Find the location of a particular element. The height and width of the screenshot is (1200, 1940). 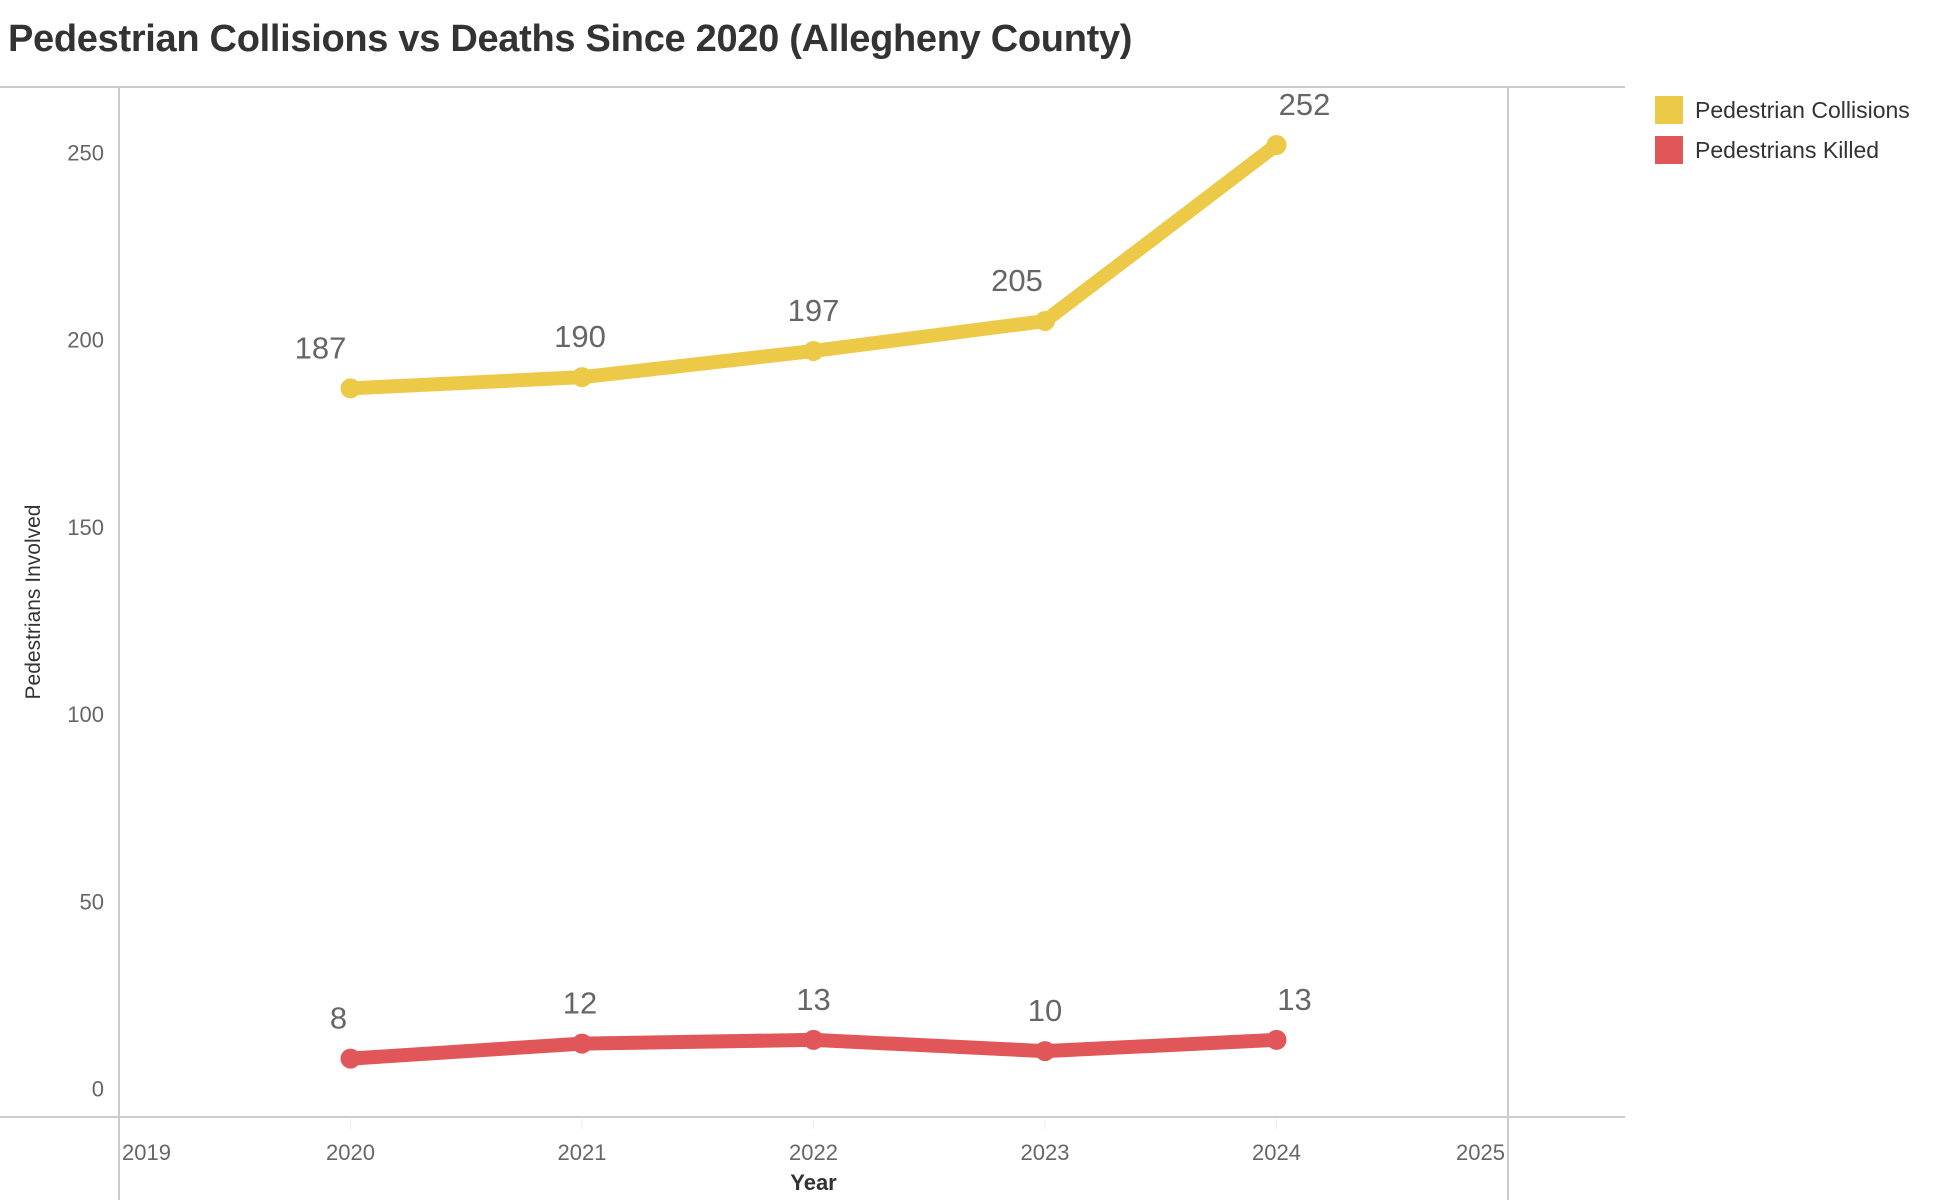

x-tick-label: 2021 is located at coordinates (582, 1152).